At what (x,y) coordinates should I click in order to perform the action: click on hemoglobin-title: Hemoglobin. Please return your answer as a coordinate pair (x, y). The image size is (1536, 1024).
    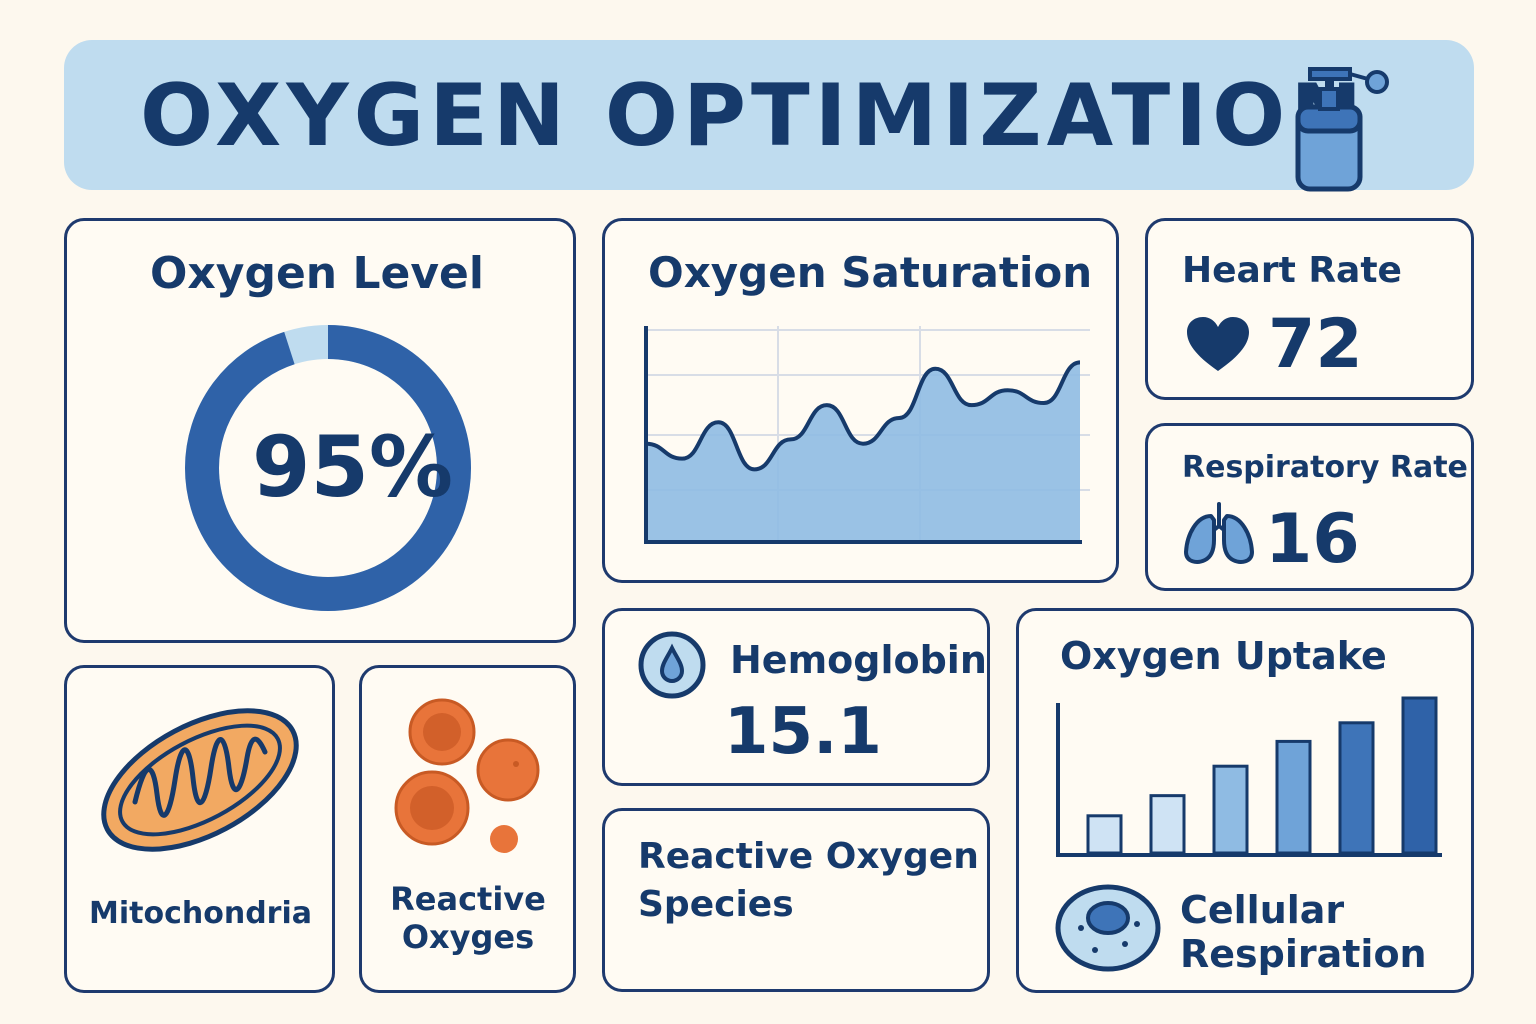
    Looking at the image, I should click on (858, 660).